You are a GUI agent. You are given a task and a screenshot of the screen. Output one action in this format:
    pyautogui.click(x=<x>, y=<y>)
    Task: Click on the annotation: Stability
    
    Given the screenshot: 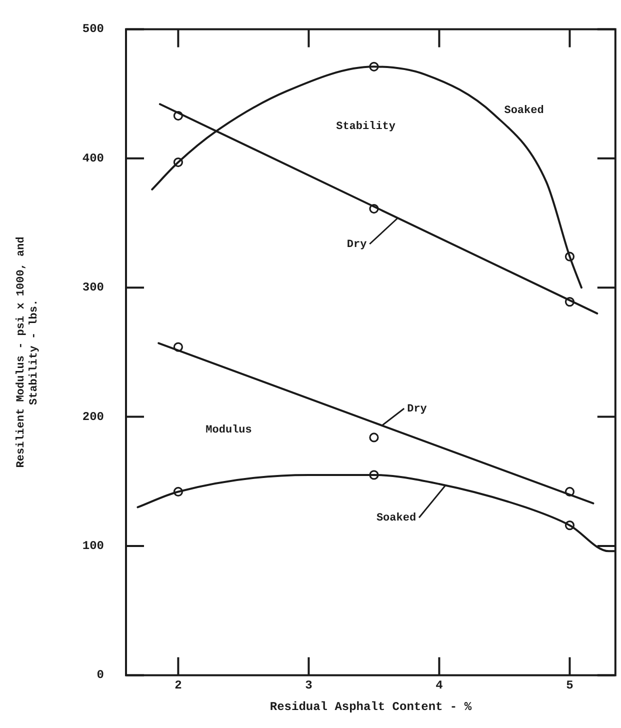 What is the action you would take?
    pyautogui.click(x=366, y=126)
    